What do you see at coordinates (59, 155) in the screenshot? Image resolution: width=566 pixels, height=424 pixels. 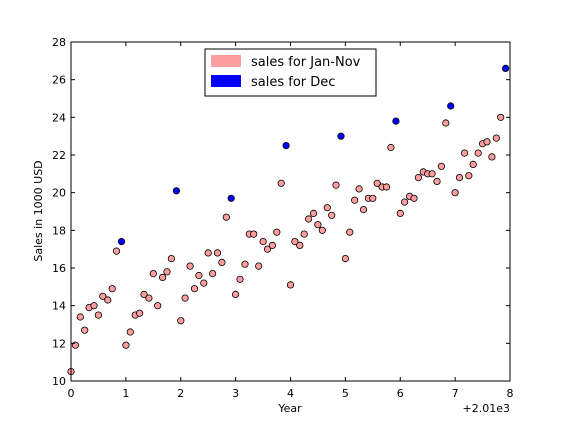 I see `y-tick-label: 22` at bounding box center [59, 155].